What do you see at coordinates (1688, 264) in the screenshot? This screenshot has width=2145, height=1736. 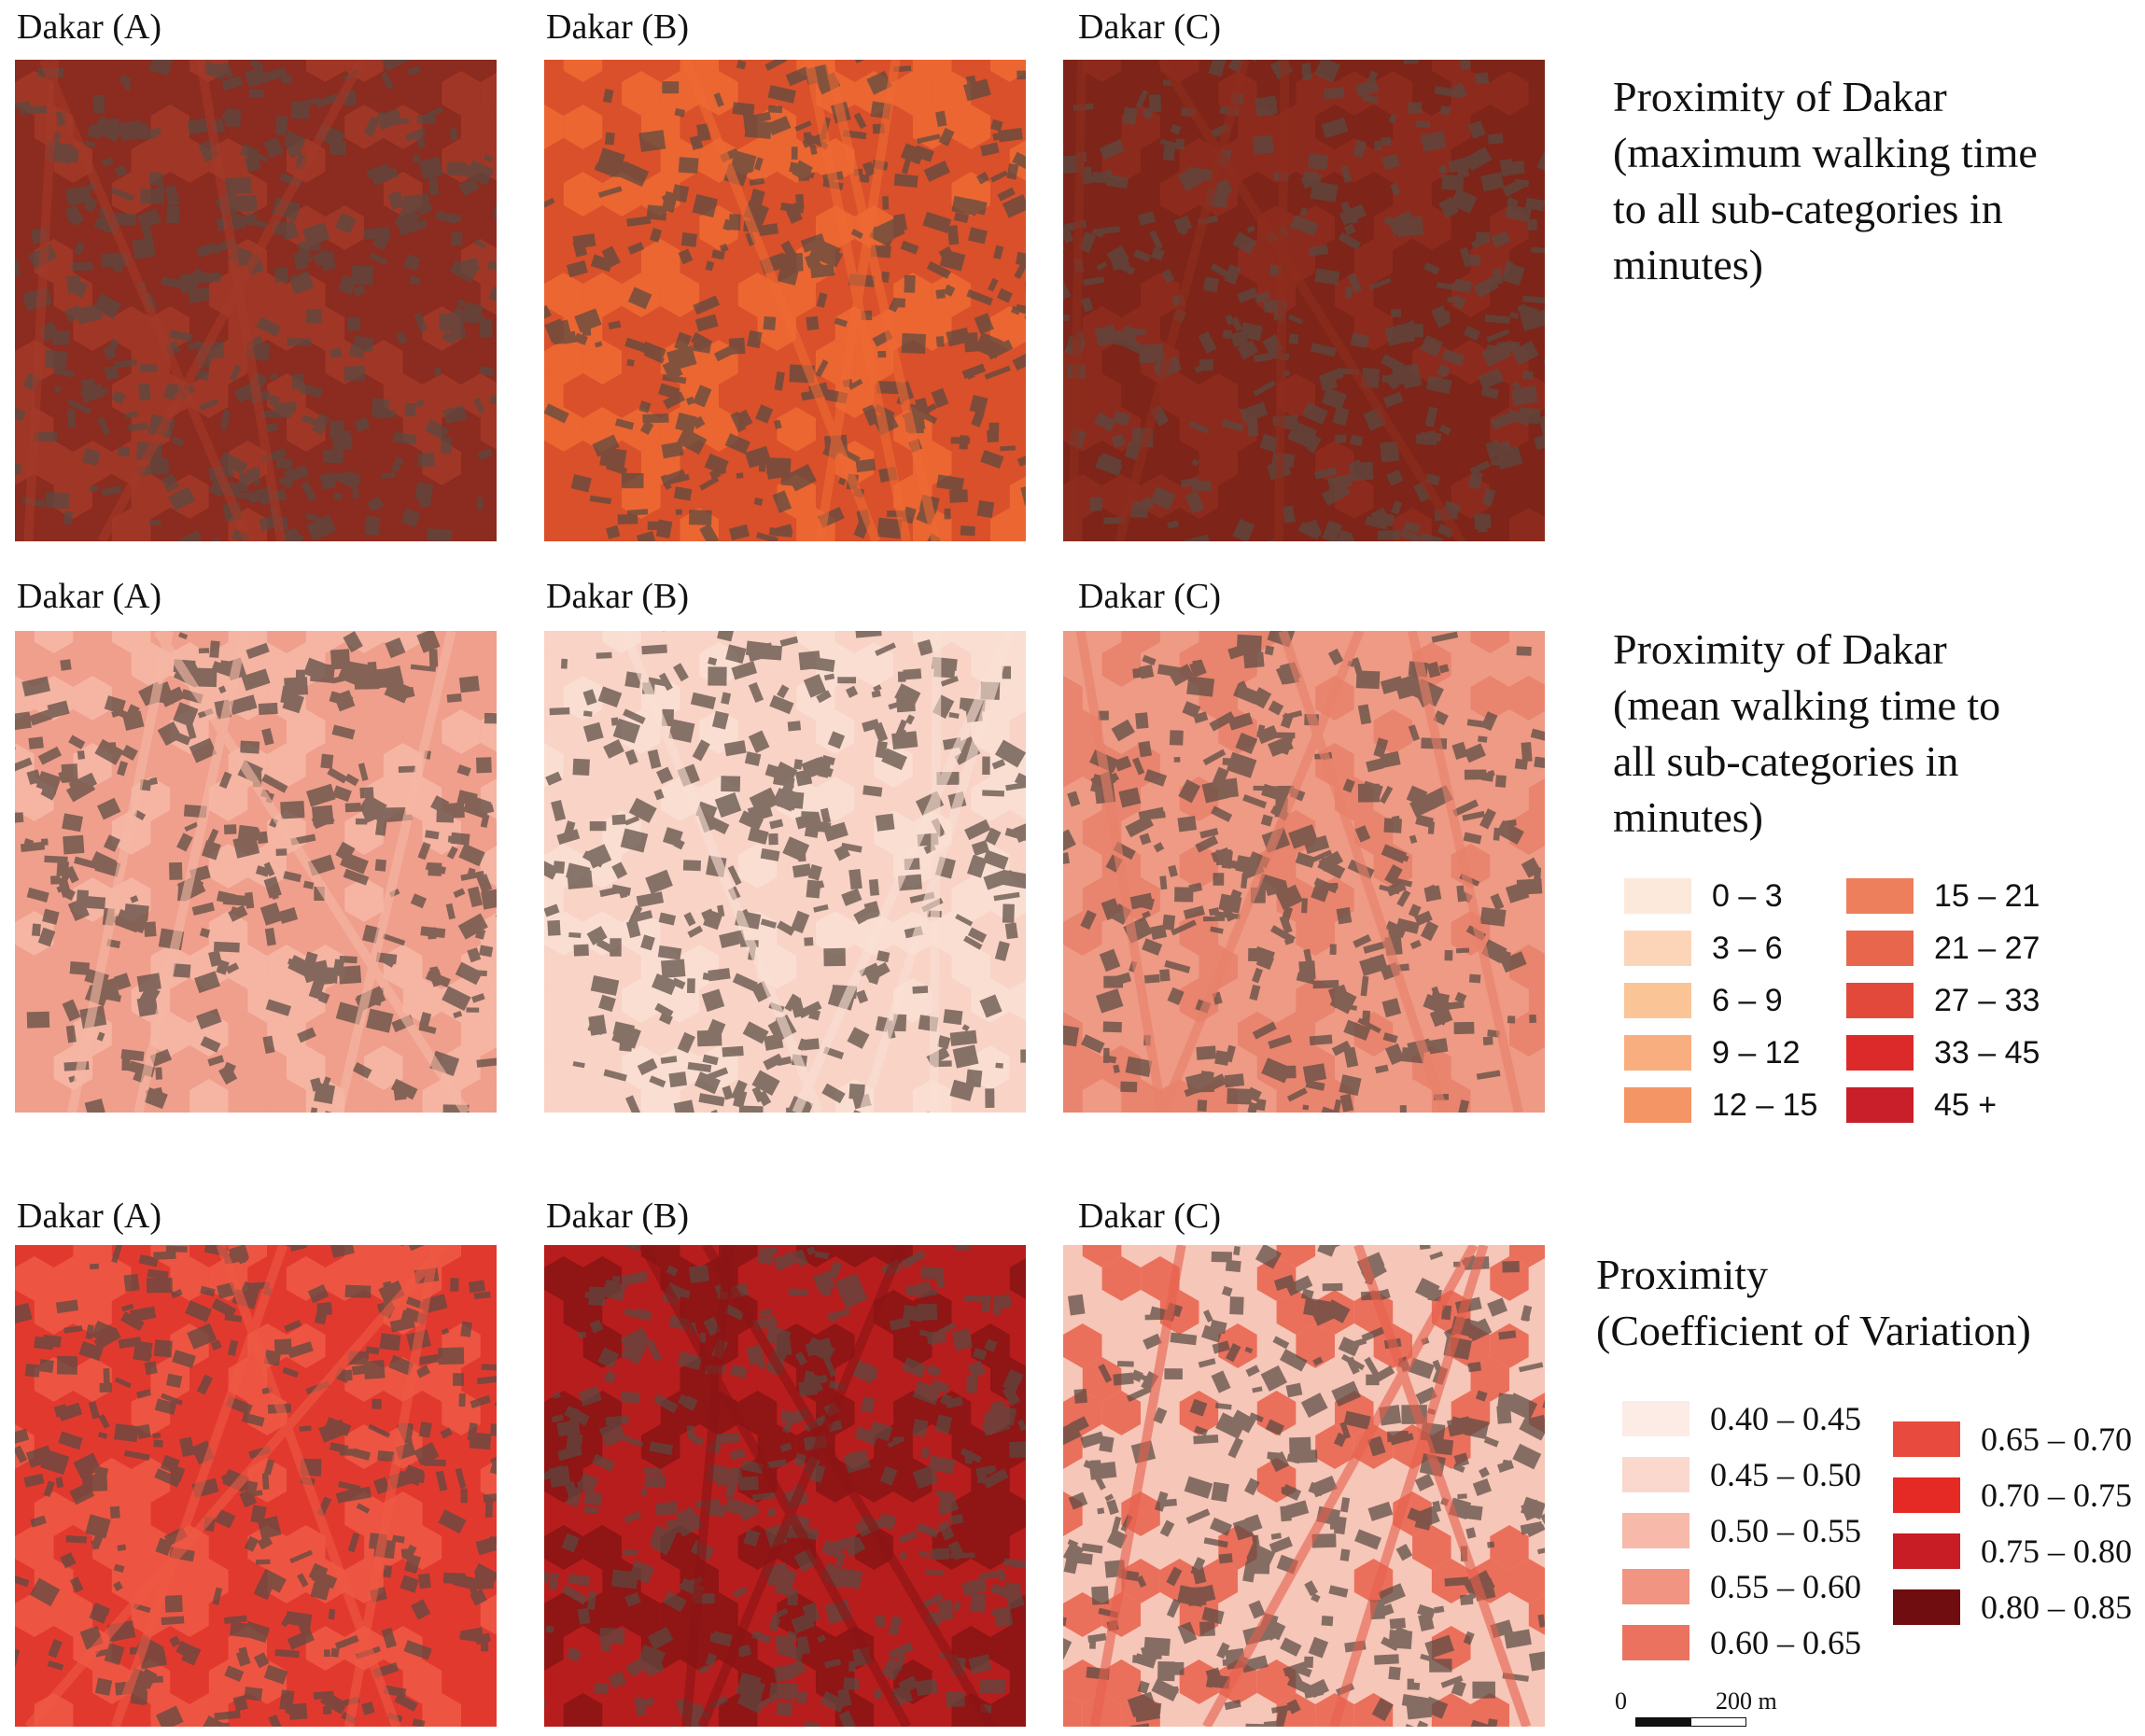 I see `title-line: minutes)` at bounding box center [1688, 264].